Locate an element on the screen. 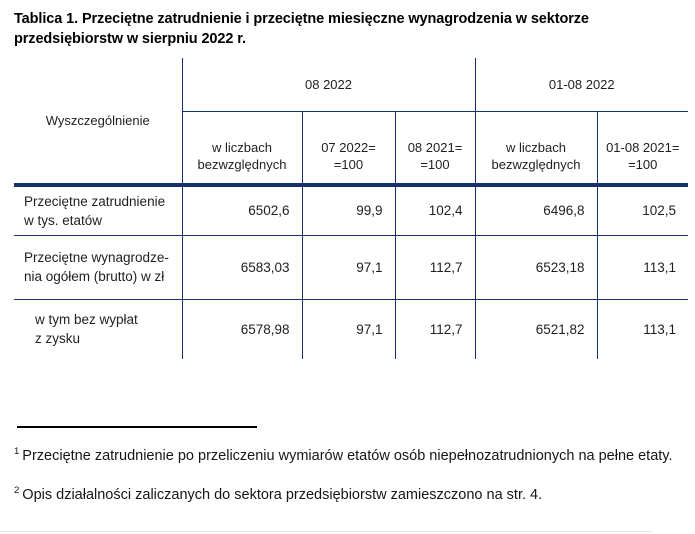  cell-value: 6523,18 is located at coordinates (535, 266).